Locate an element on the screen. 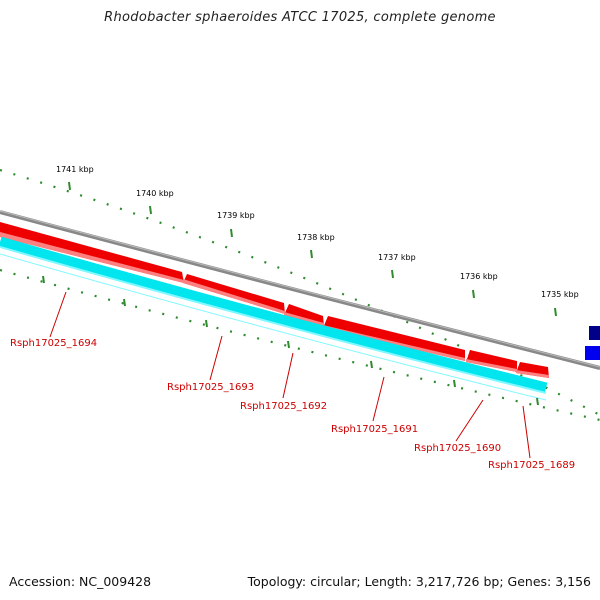 Image resolution: width=600 pixels, height=600 pixels. kbp-label: 1738 kbp is located at coordinates (316, 237).